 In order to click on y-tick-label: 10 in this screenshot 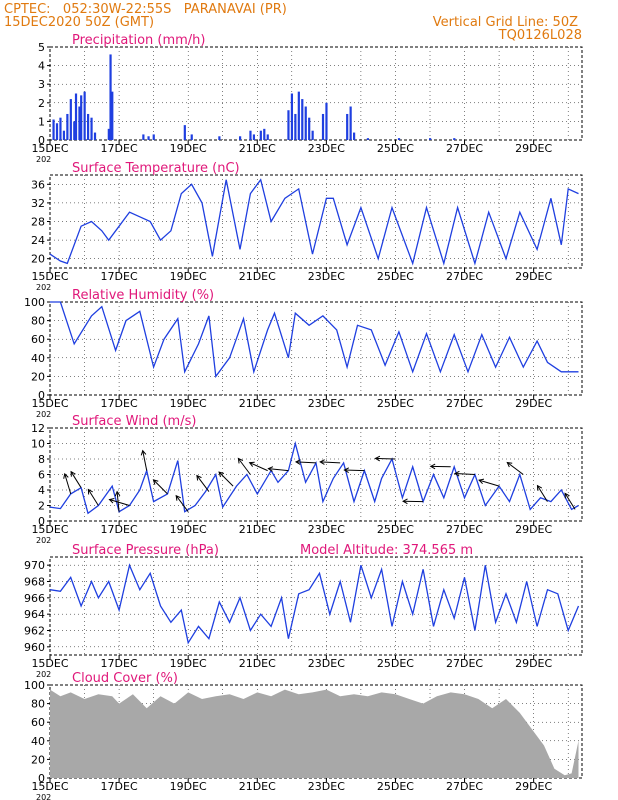, I will do `click(38, 444)`.